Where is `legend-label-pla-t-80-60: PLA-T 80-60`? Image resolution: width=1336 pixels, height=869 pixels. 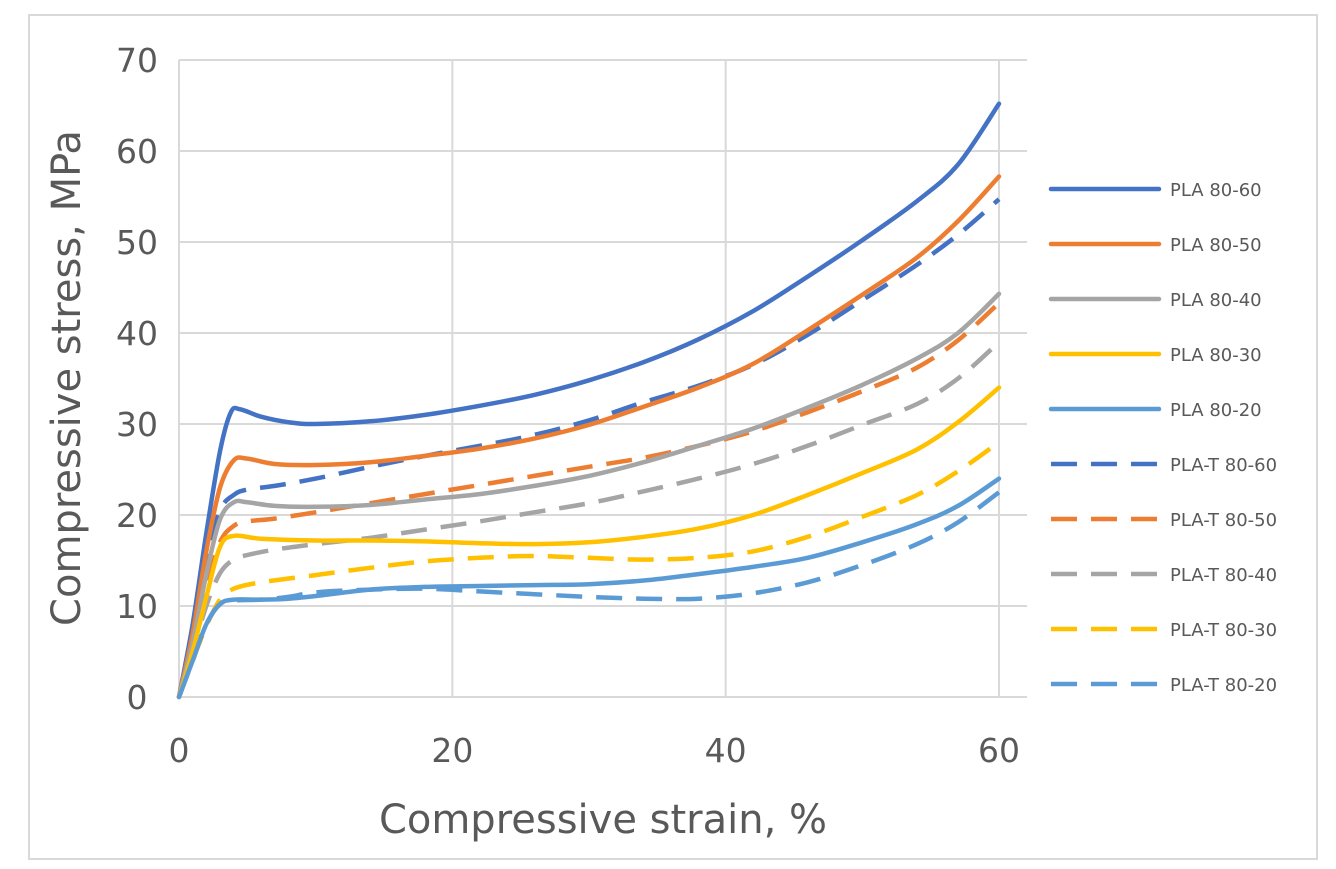 legend-label-pla-t-80-60: PLA-T 80-60 is located at coordinates (1223, 465).